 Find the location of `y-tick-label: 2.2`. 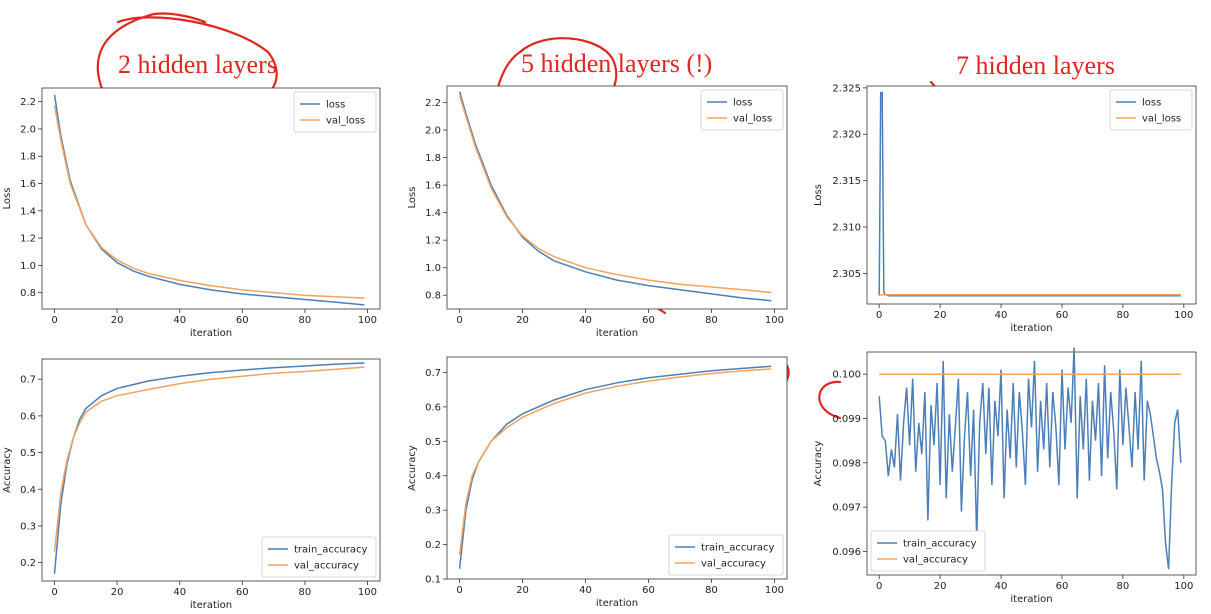

y-tick-label: 2.2 is located at coordinates (28, 102).